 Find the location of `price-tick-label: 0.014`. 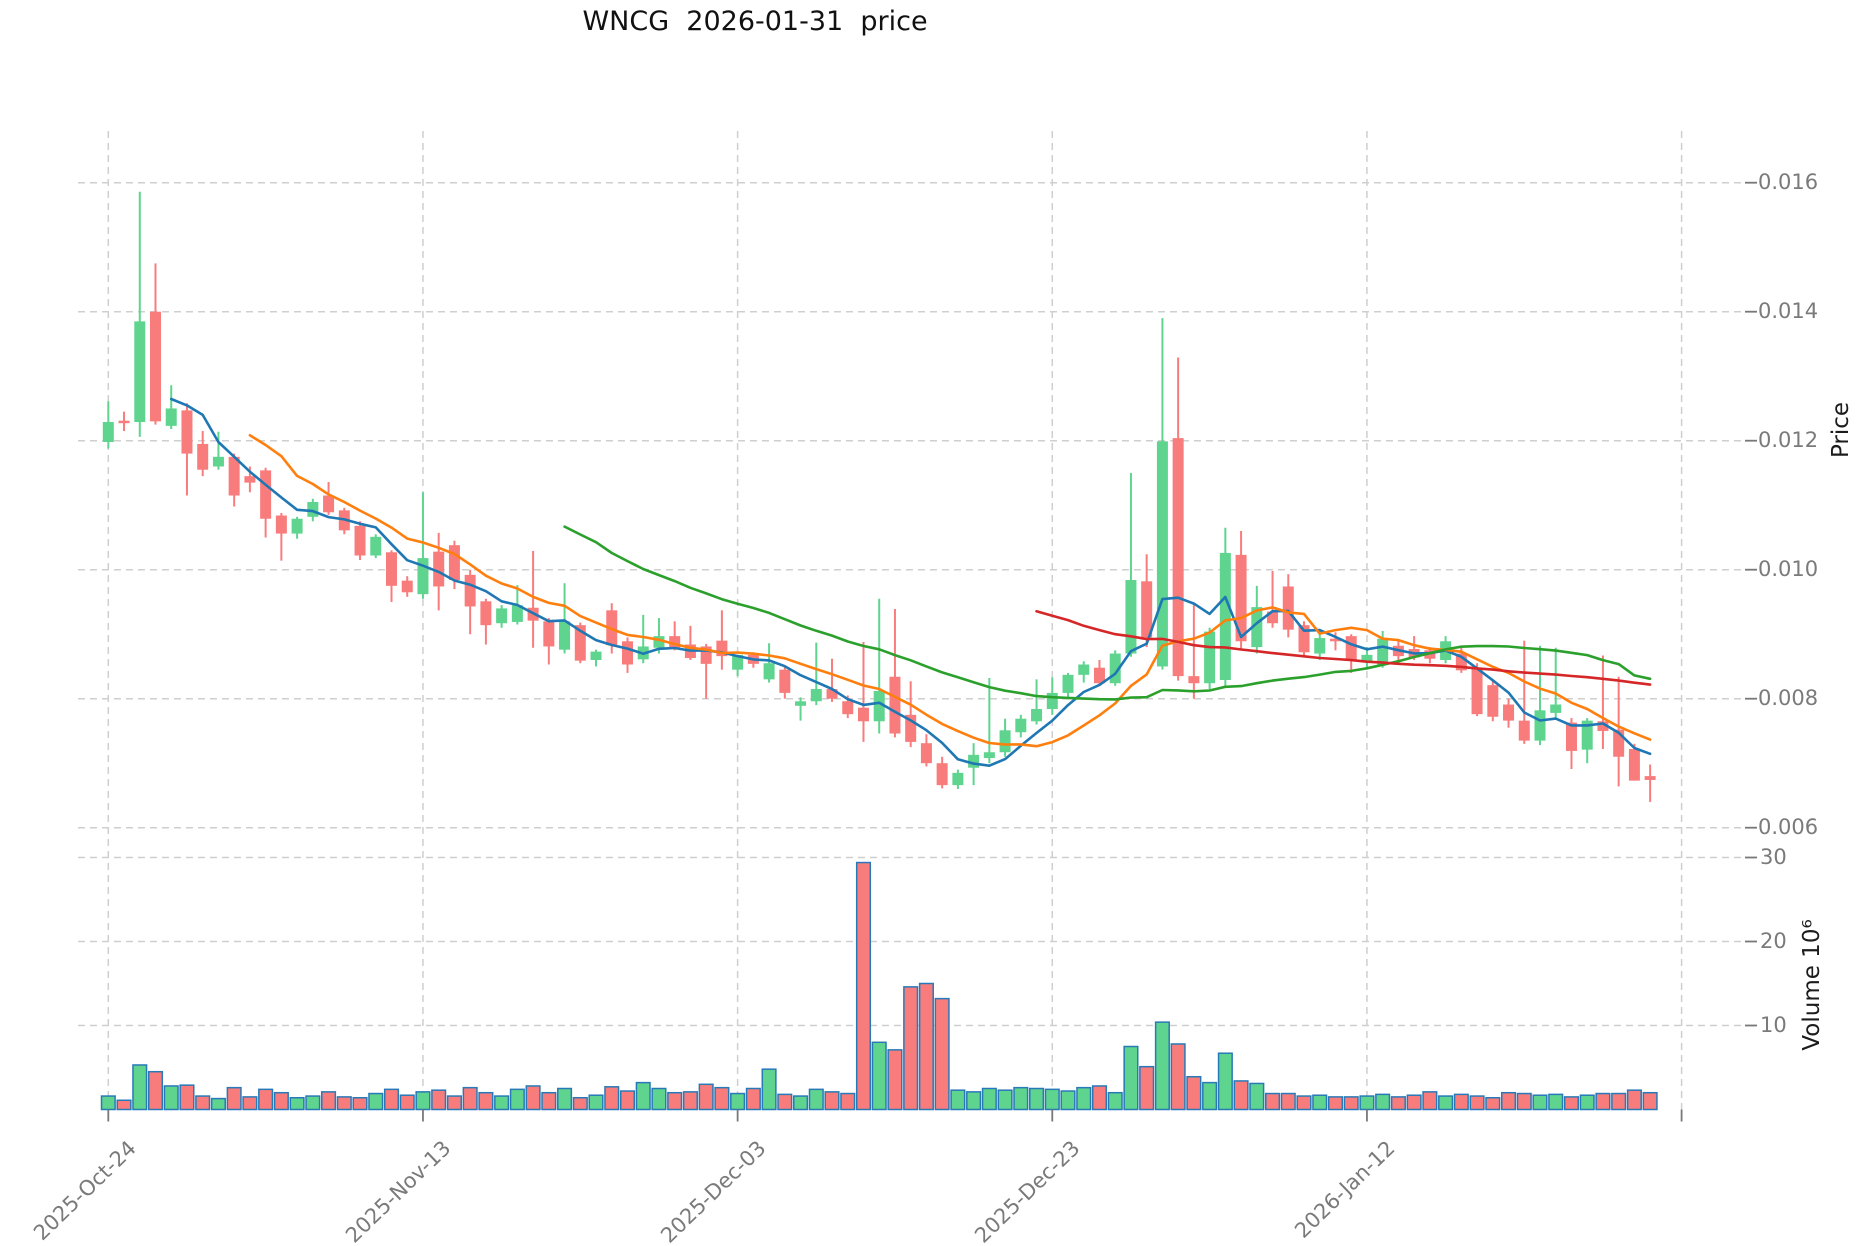

price-tick-label: 0.014 is located at coordinates (1788, 310).